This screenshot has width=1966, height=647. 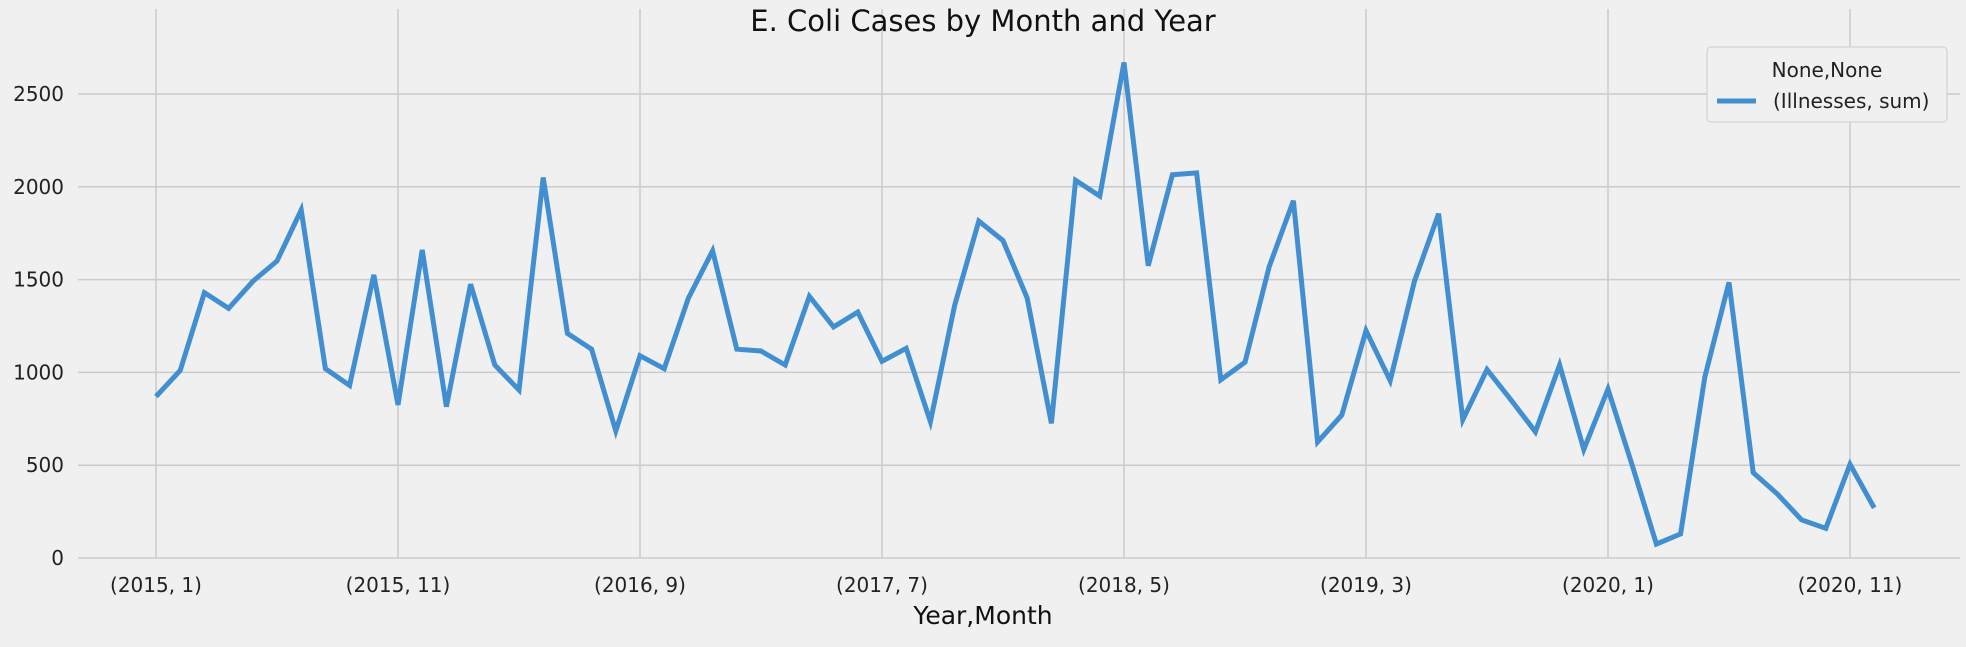 What do you see at coordinates (38, 326) in the screenshot?
I see `y-tick-labels: 0 500 1000 1500 2000 2500` at bounding box center [38, 326].